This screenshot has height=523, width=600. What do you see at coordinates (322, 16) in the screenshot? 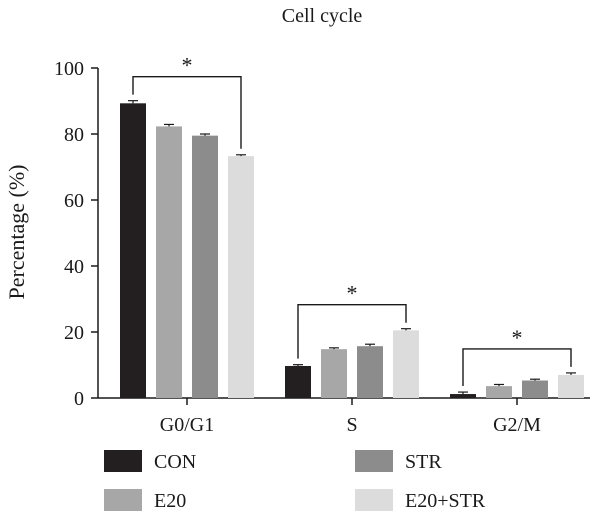
I see `chart-title: Cell cycle` at bounding box center [322, 16].